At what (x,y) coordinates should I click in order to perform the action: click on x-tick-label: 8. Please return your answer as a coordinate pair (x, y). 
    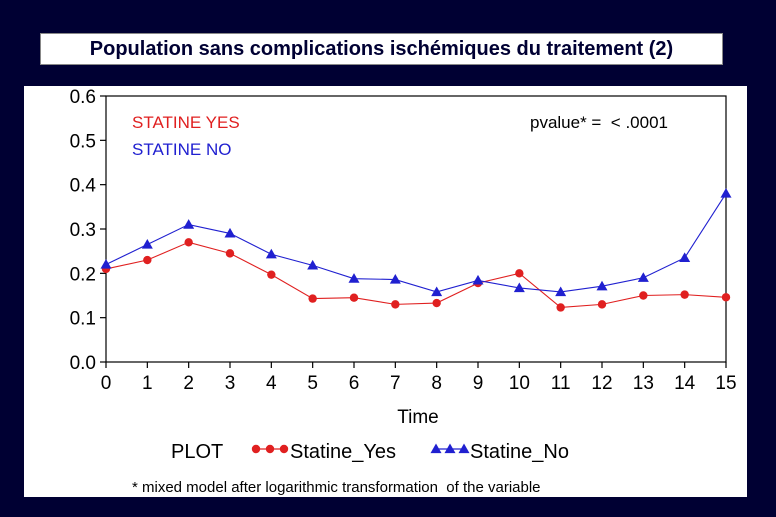
    Looking at the image, I should click on (436, 383).